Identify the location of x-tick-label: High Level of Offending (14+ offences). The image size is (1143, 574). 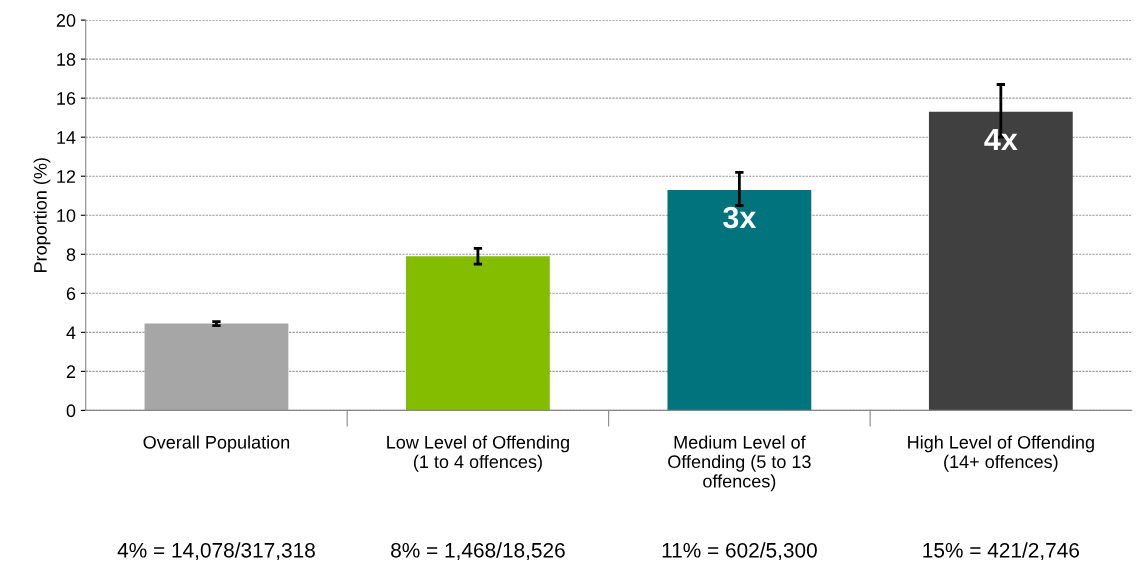
(1001, 453).